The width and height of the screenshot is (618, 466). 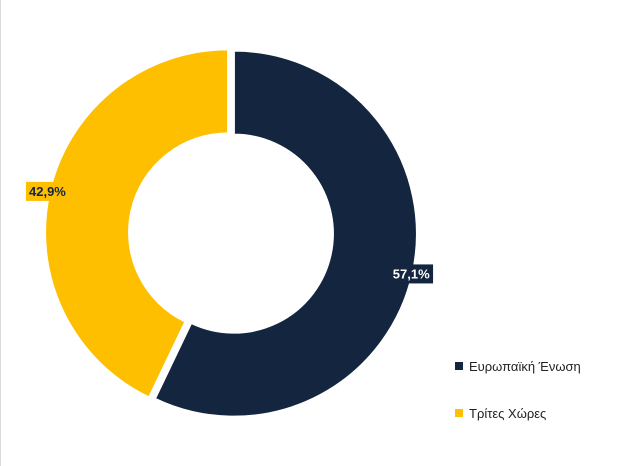 What do you see at coordinates (0, 233) in the screenshot?
I see `frame-left-border` at bounding box center [0, 233].